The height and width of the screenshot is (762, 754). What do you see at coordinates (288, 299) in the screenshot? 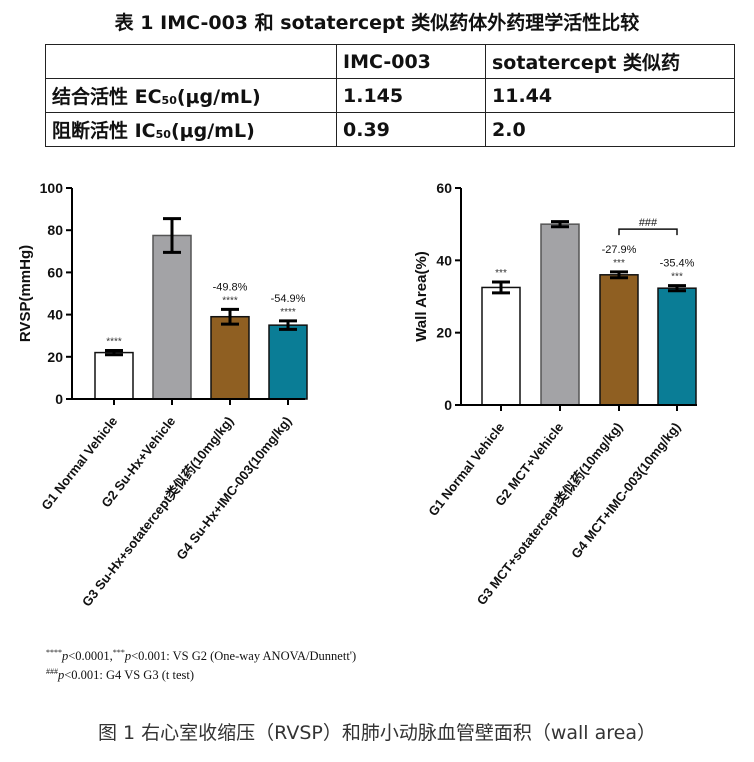
I see `percent-label: -54.9%` at bounding box center [288, 299].